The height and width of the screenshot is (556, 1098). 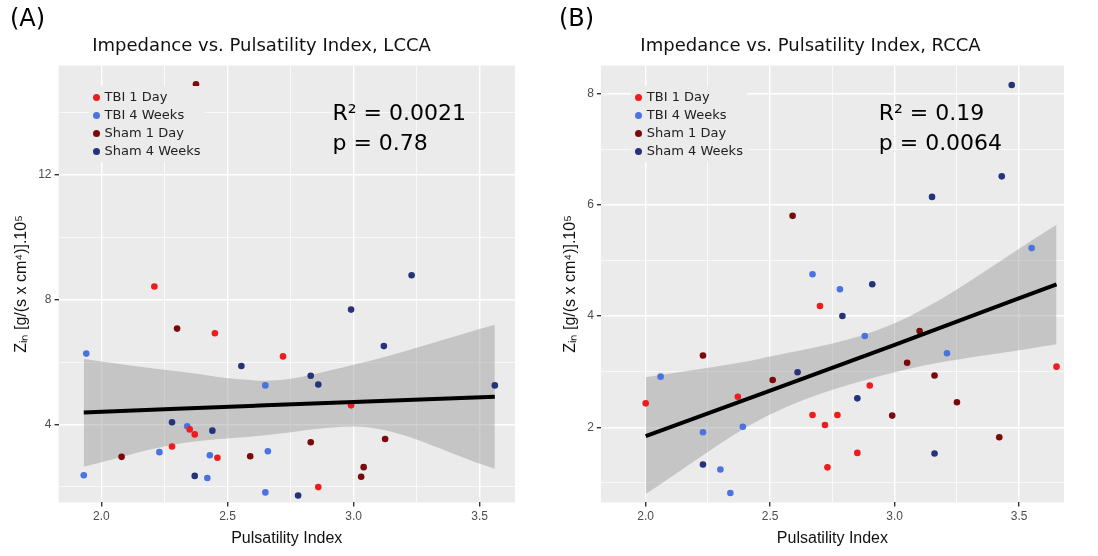 I want to click on annotation: p = 0.78, so click(x=380, y=143).